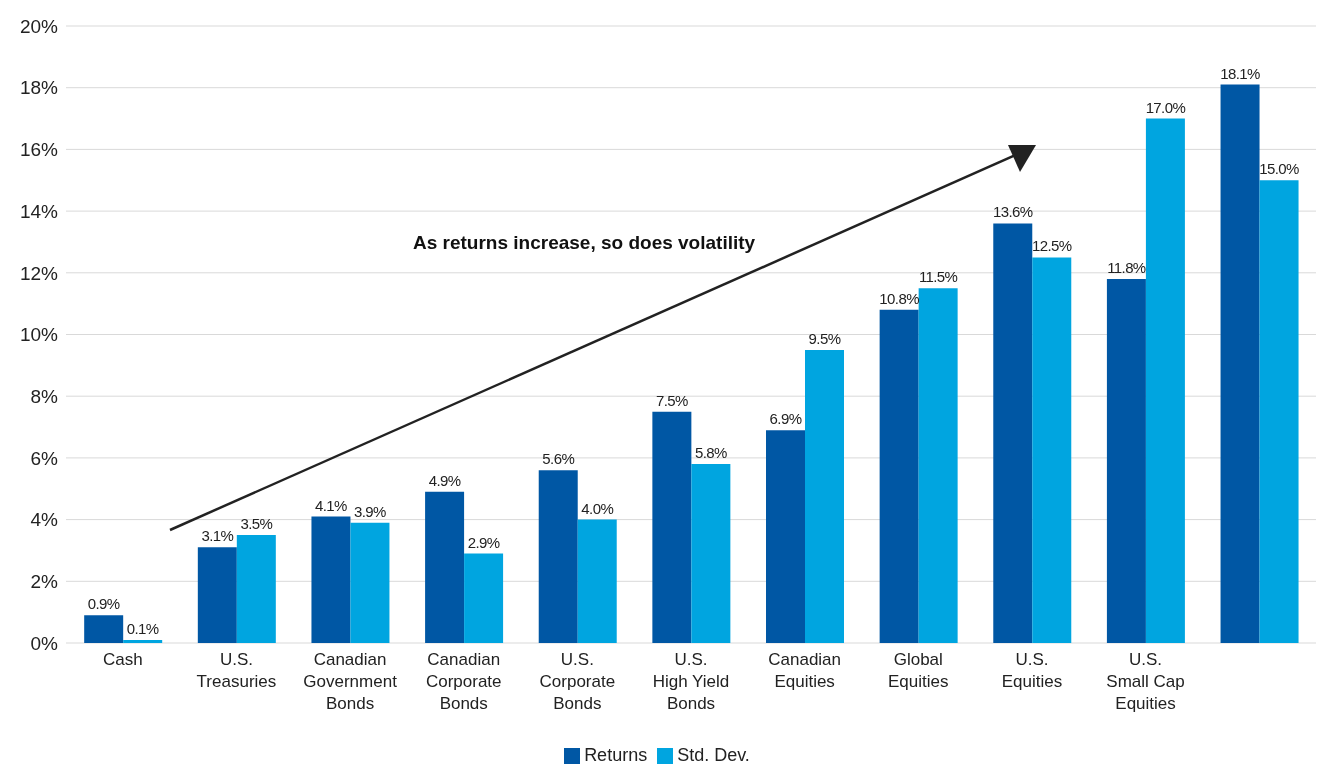  What do you see at coordinates (899, 298) in the screenshot?
I see `data-label: 10.8%` at bounding box center [899, 298].